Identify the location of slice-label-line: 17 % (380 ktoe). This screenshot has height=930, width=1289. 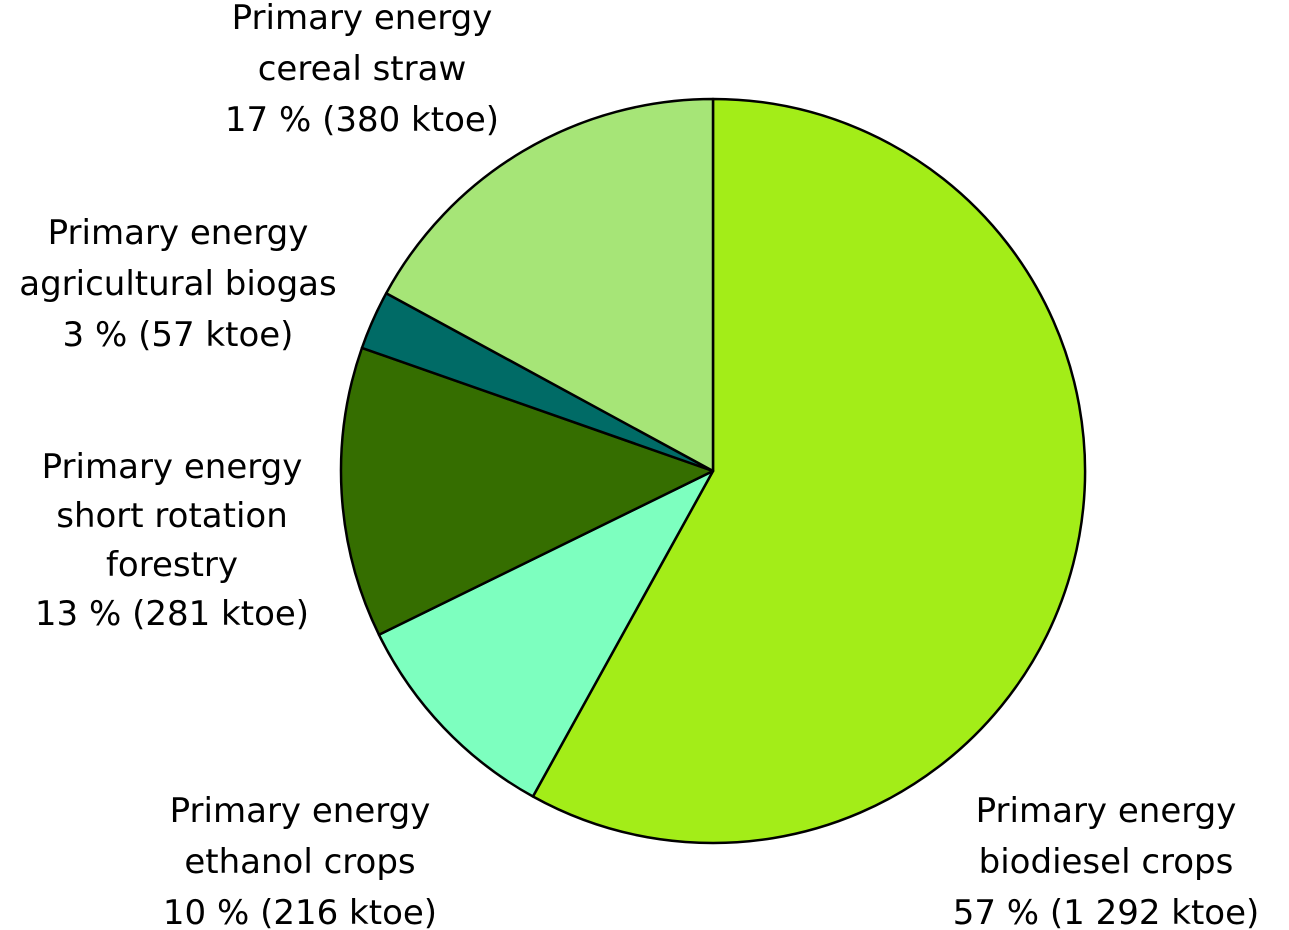
(362, 120).